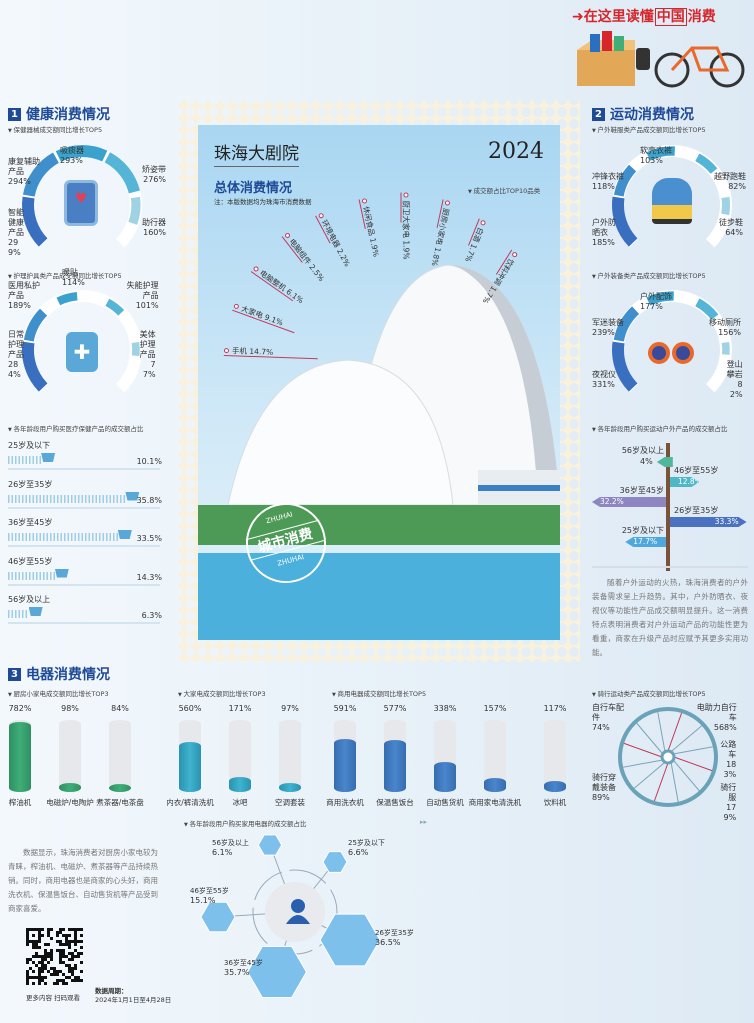 Image resolution: width=754 pixels, height=1023 pixels. I want to click on bar-fill, so click(290, 787).